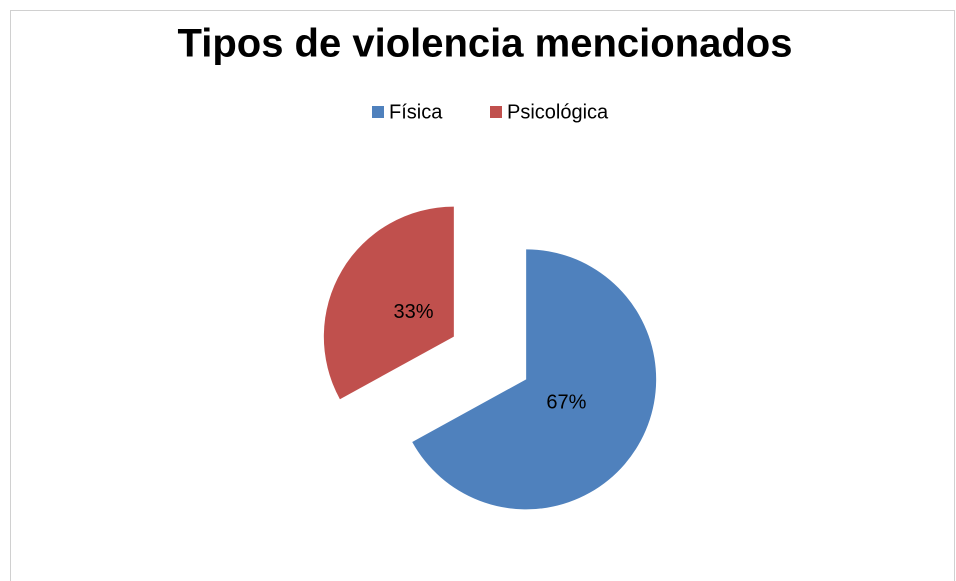  I want to click on legend-label: Física, so click(416, 112).